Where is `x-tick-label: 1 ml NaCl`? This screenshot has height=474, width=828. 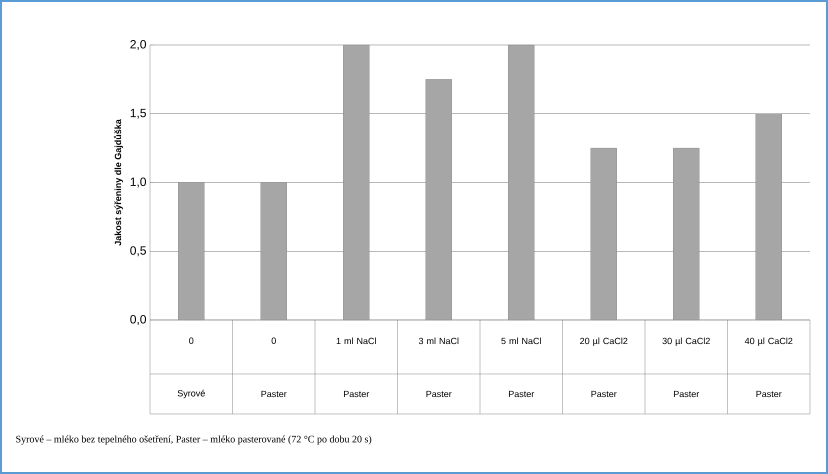 x-tick-label: 1 ml NaCl is located at coordinates (356, 341).